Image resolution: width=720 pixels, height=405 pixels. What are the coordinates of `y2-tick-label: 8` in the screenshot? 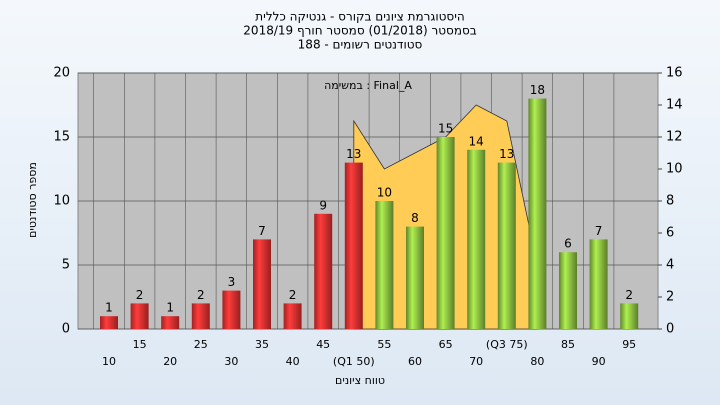 It's located at (670, 201).